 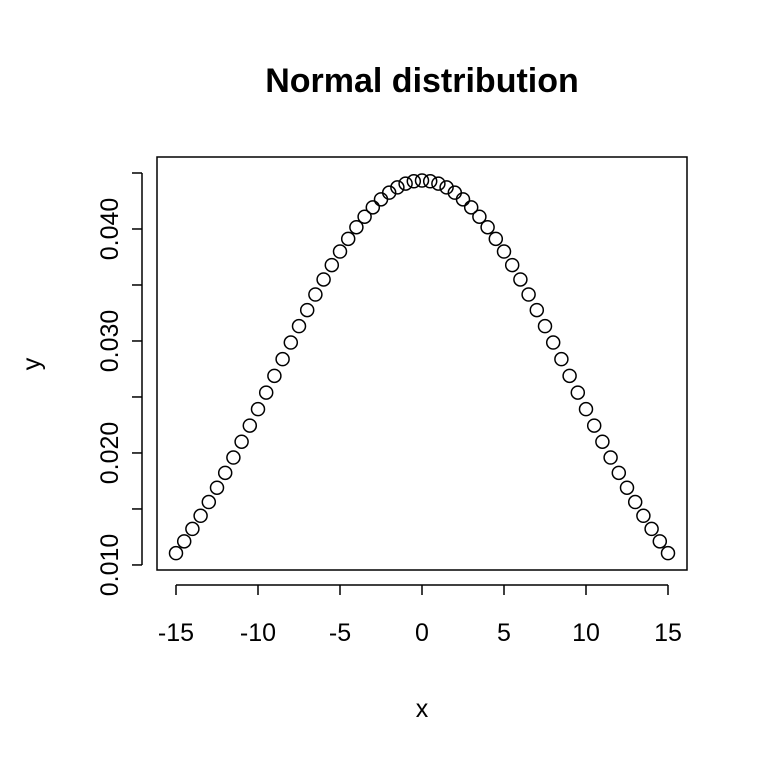 I want to click on y-axis: 0.010 0.020 0.030 0.040, so click(x=119, y=384).